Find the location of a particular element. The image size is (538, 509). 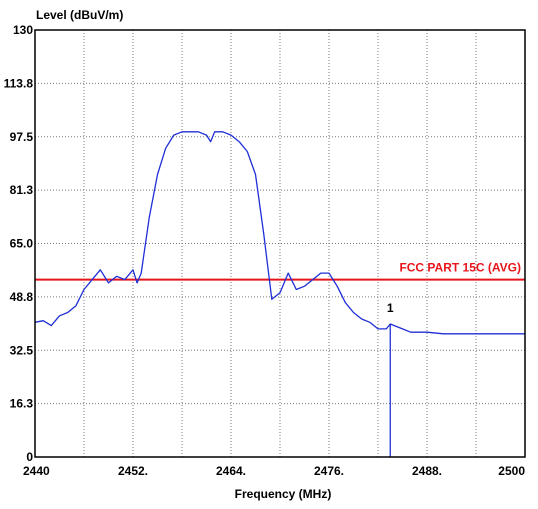

x-axis-label: Frequency (MHz) is located at coordinates (283, 494).